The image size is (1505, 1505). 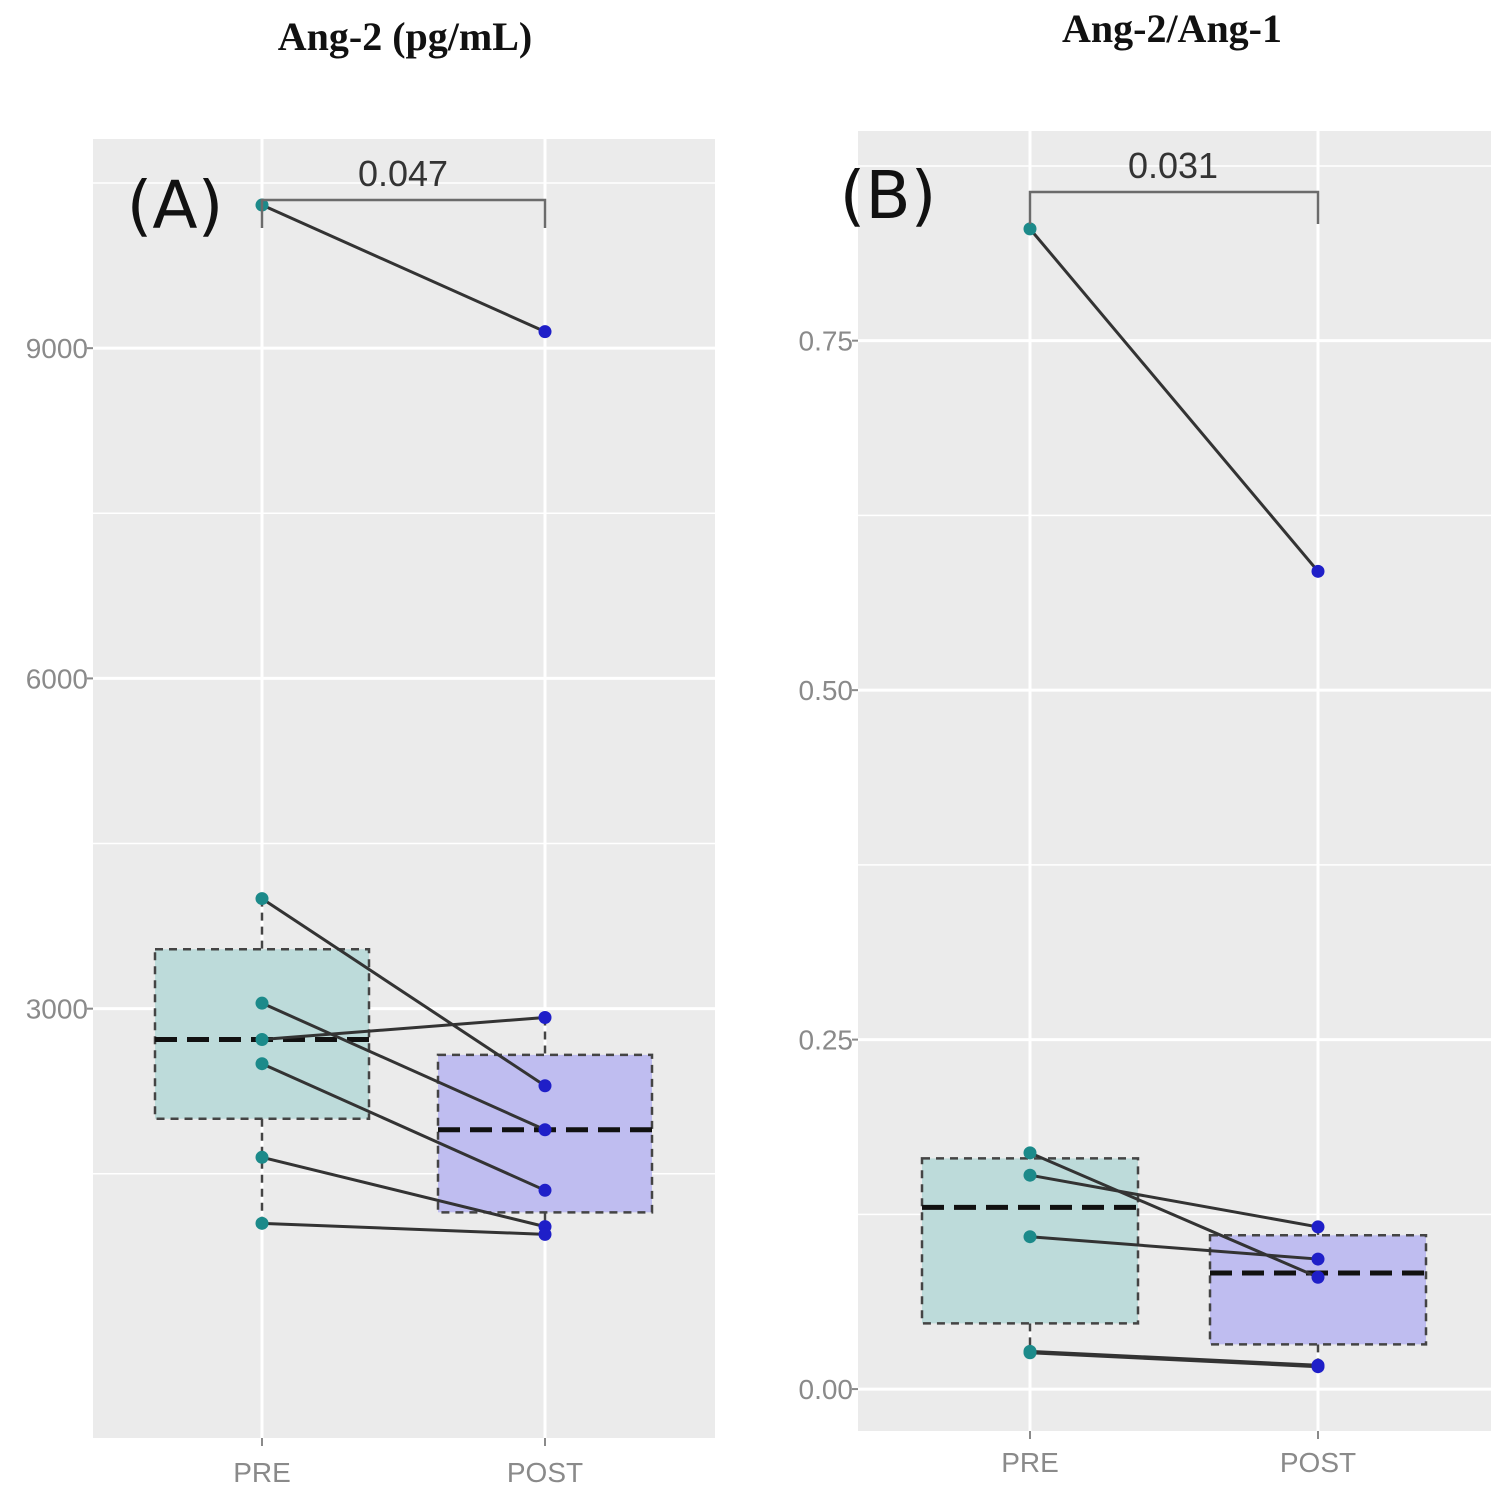 What do you see at coordinates (57, 678) in the screenshot?
I see `y-tick-label: 6000` at bounding box center [57, 678].